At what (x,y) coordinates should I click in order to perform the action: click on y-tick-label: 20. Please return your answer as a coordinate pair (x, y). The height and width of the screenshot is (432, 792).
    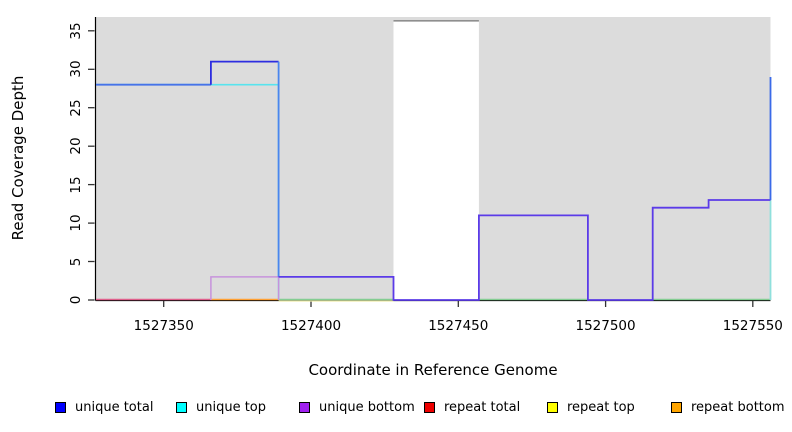
    Looking at the image, I should click on (76, 146).